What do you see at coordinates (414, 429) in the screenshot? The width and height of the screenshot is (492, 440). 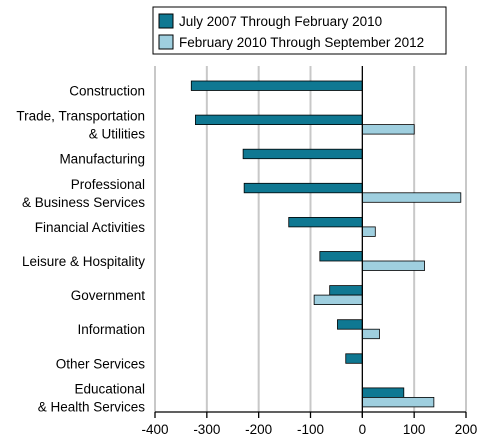 I see `x-tick-label: 100` at bounding box center [414, 429].